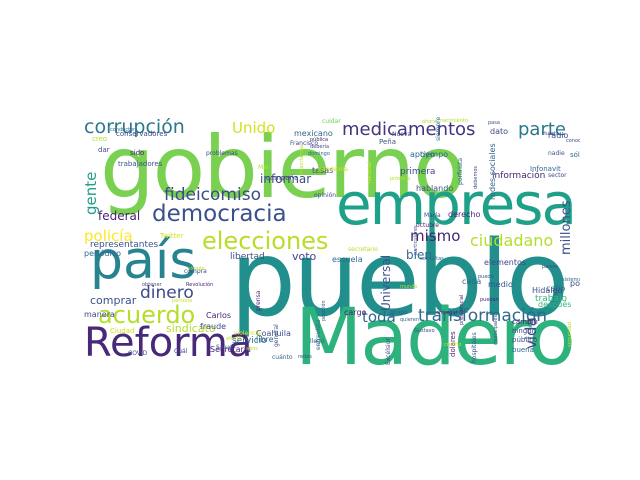  I want to click on word-excelsior: Excélsior, so click(388, 351).